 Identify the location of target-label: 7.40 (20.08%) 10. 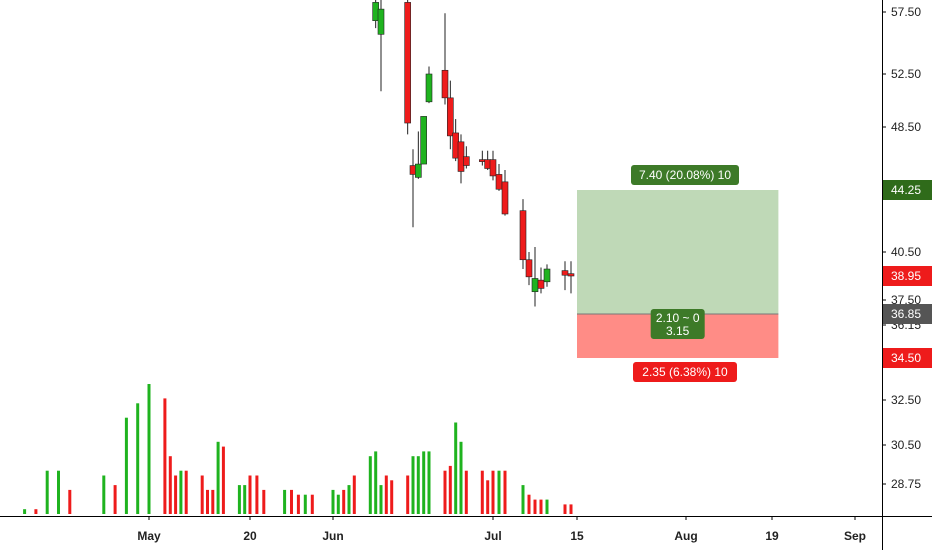
(685, 175).